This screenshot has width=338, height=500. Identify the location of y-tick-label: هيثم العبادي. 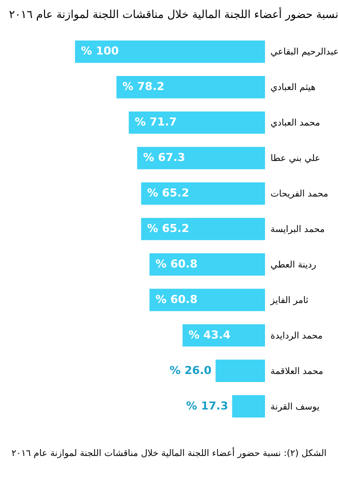
(293, 88).